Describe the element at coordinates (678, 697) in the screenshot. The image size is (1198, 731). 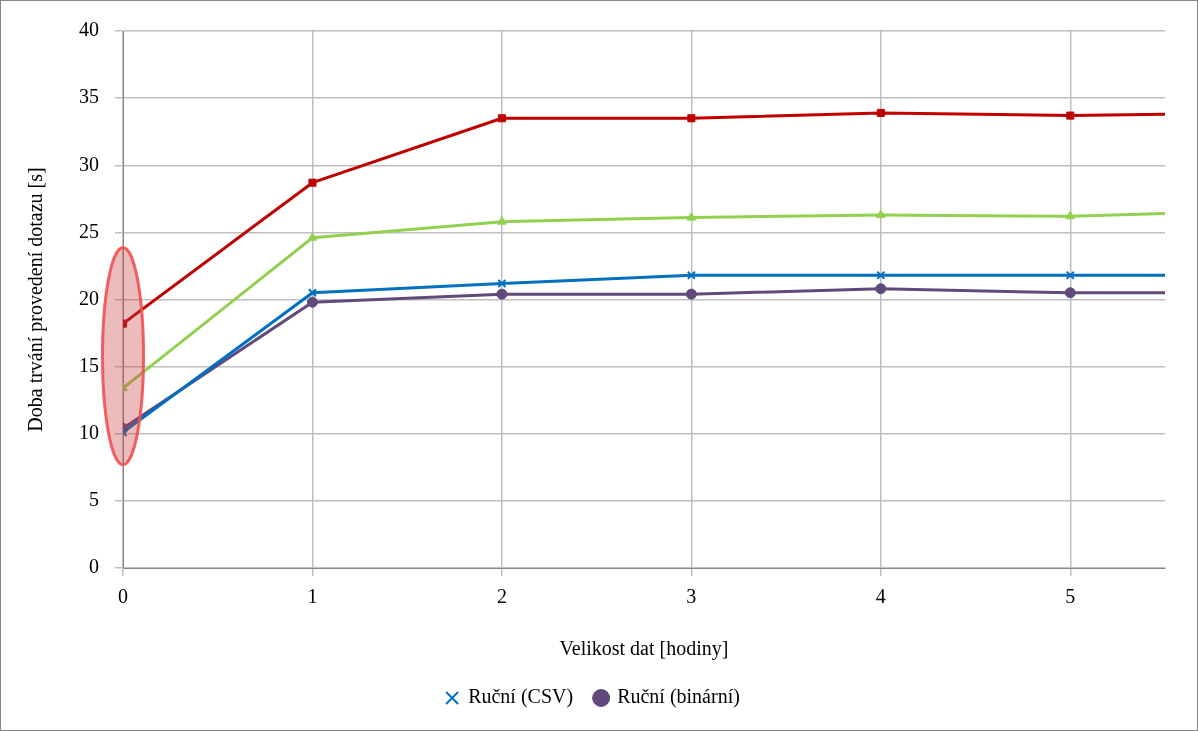
I see `legend-label: Ruční (binární)` at that location.